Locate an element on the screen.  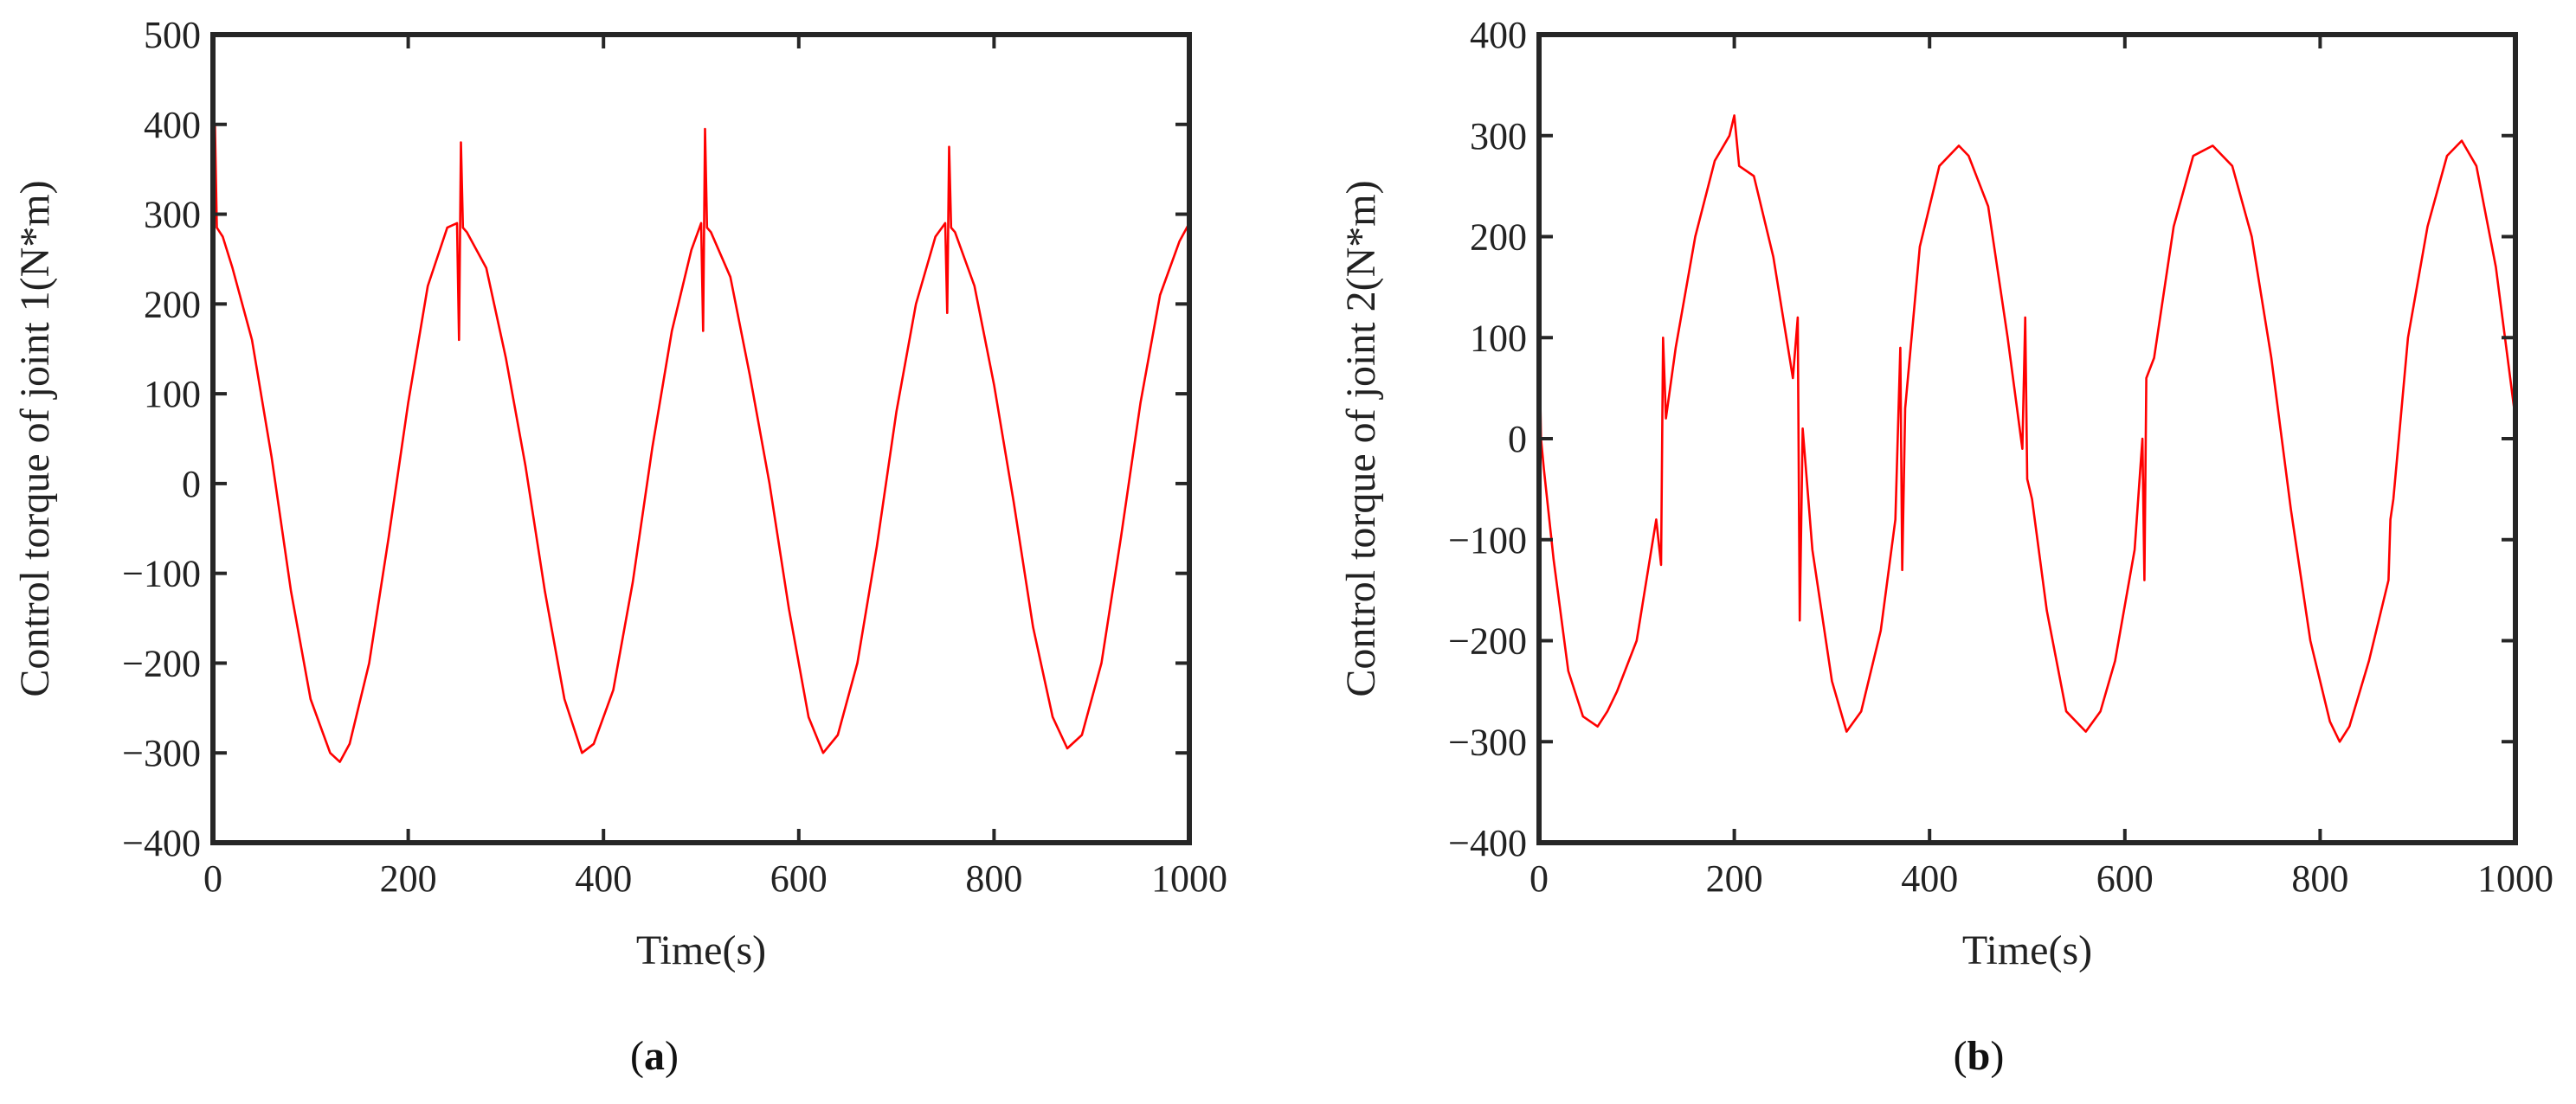
panel-caption: (a) is located at coordinates (654, 1056).